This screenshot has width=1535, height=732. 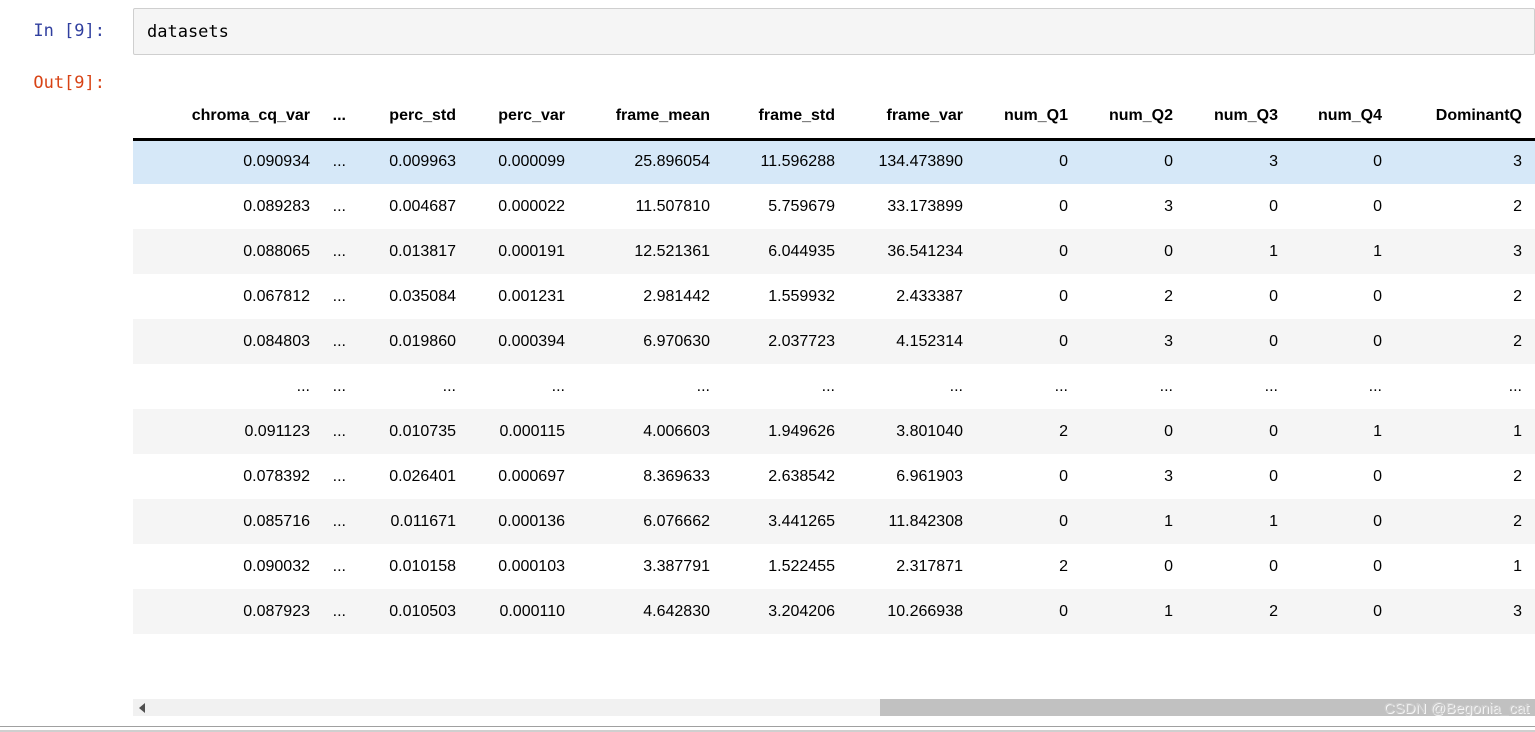 I want to click on table-cell: 0.067812, so click(x=276, y=296).